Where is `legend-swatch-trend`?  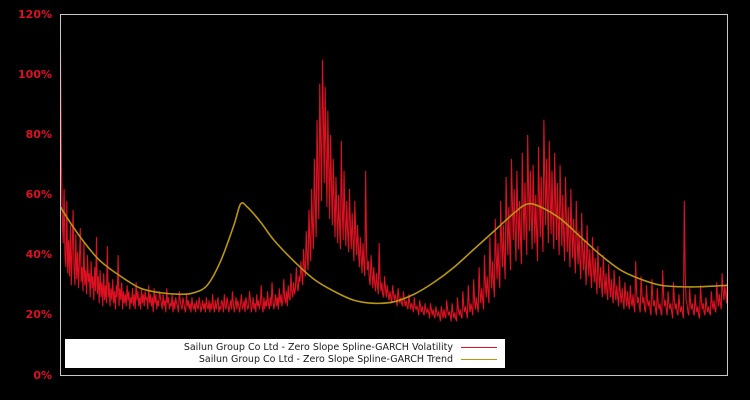
legend-swatch-trend is located at coordinates (479, 359).